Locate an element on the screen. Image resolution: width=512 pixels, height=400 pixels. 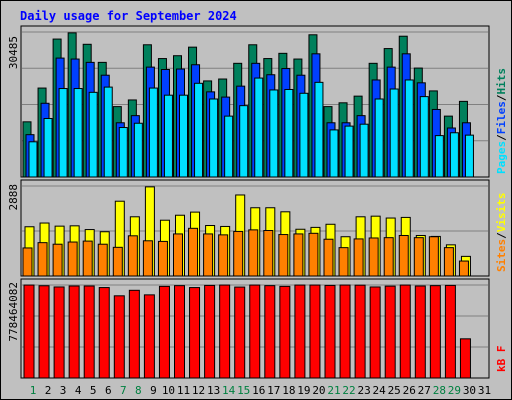
x-tick-label-15: 15 is located at coordinates (243, 390).